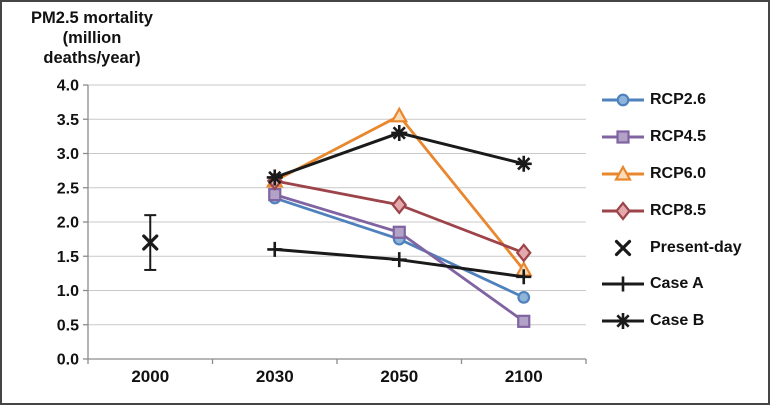 This screenshot has width=770, height=405. Describe the element at coordinates (399, 376) in the screenshot. I see `x-tick-label: 2050` at that location.